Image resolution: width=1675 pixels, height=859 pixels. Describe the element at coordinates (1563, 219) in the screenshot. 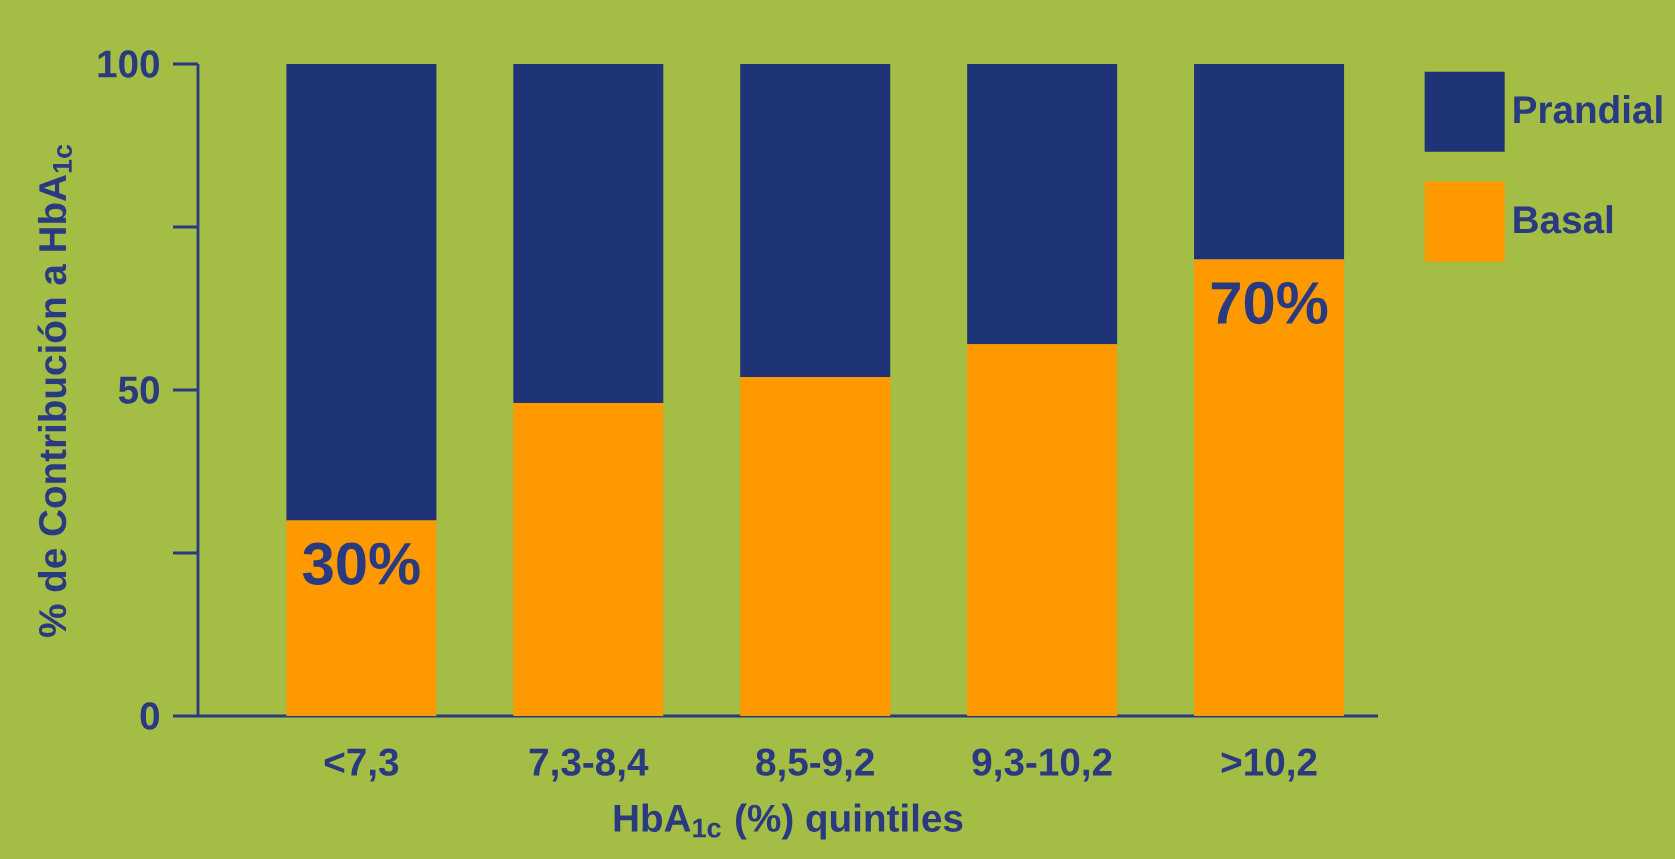

I see `legend-label: Basal` at that location.